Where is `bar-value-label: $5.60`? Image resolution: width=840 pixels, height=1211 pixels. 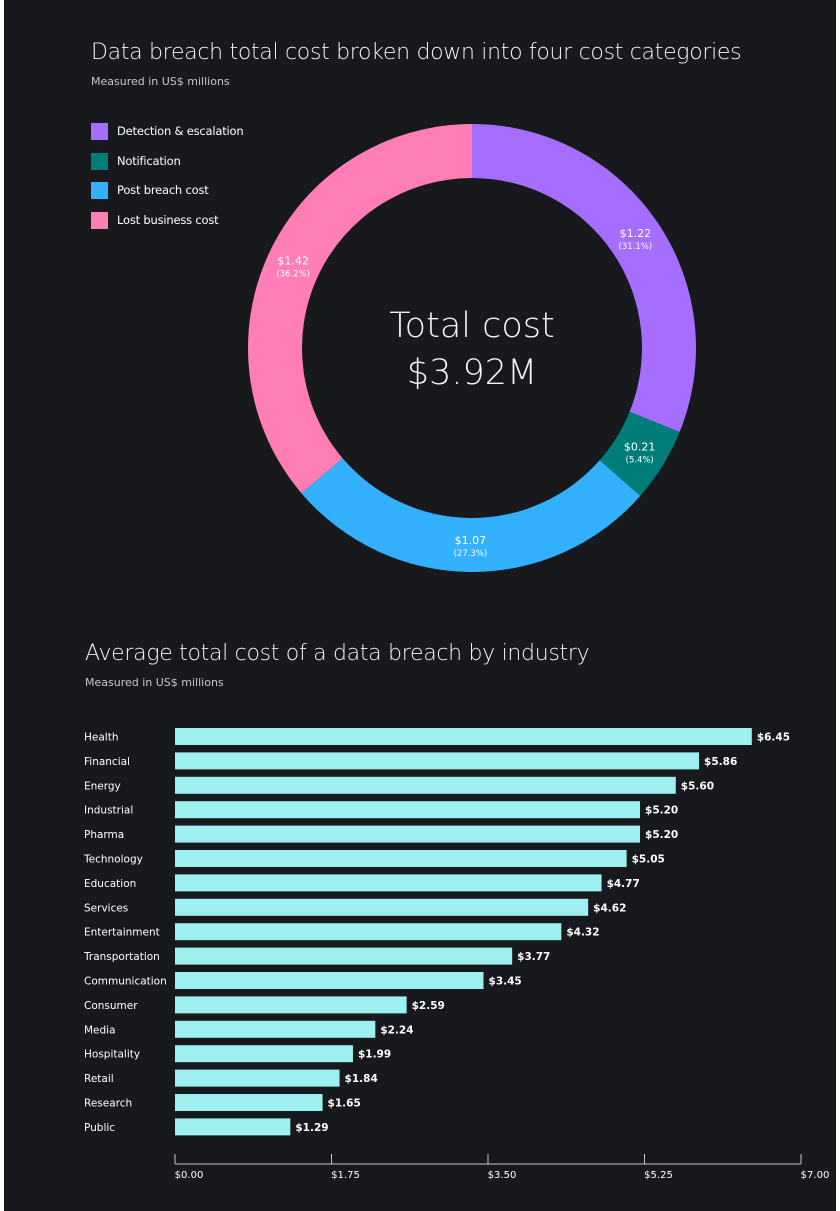 bar-value-label: $5.60 is located at coordinates (697, 786).